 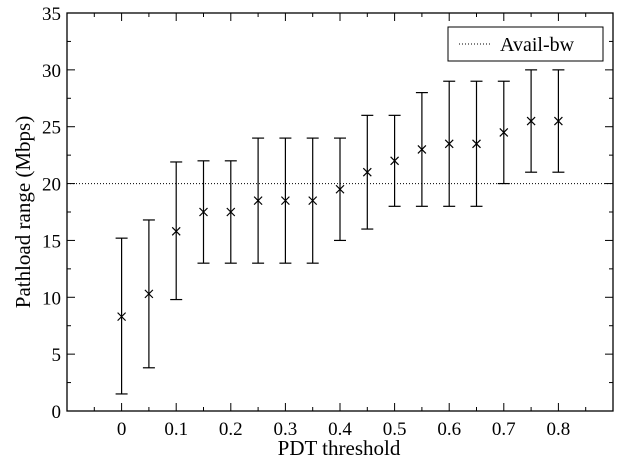 What do you see at coordinates (176, 429) in the screenshot?
I see `x-tick-label-1: 0.1` at bounding box center [176, 429].